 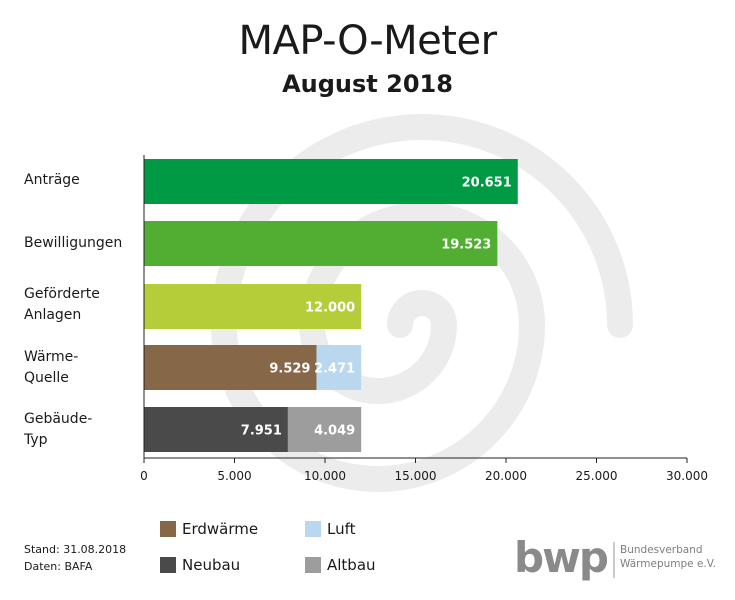 What do you see at coordinates (334, 431) in the screenshot?
I see `data-label: 4.049` at bounding box center [334, 431].